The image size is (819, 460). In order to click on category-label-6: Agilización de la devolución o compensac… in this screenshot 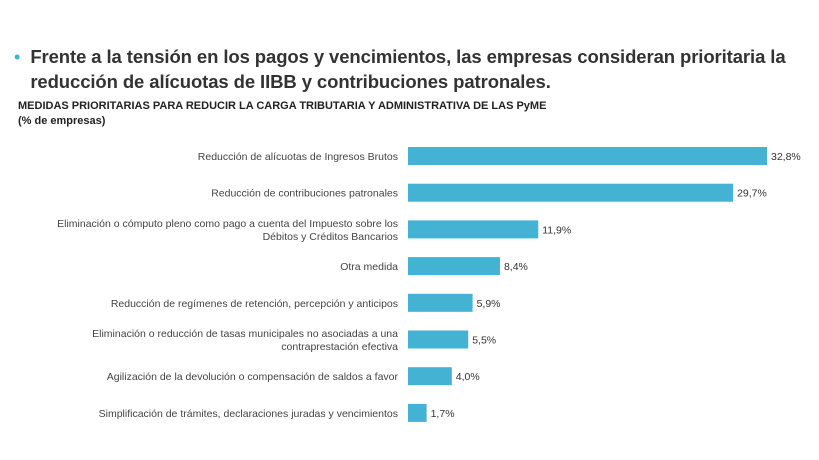, I will do `click(253, 377)`.